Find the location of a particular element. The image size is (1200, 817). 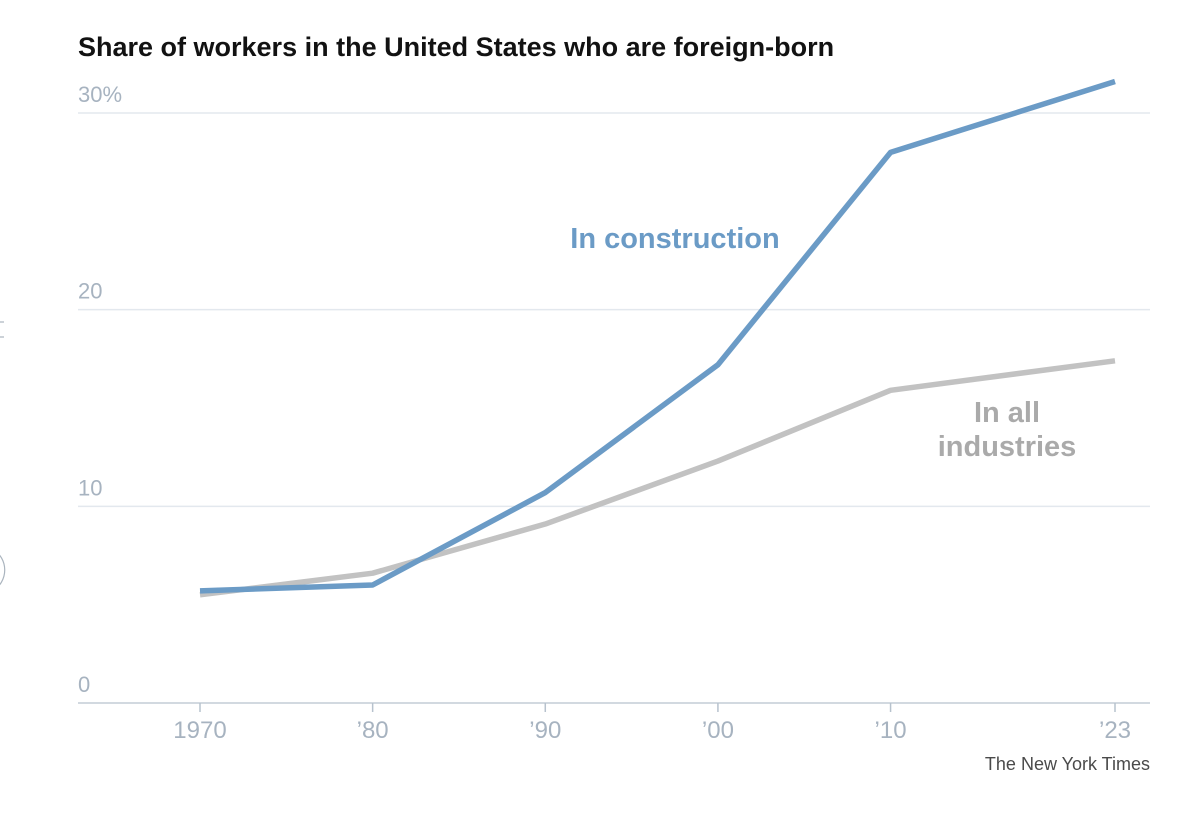

cropped-edge-circle is located at coordinates (3, 570).